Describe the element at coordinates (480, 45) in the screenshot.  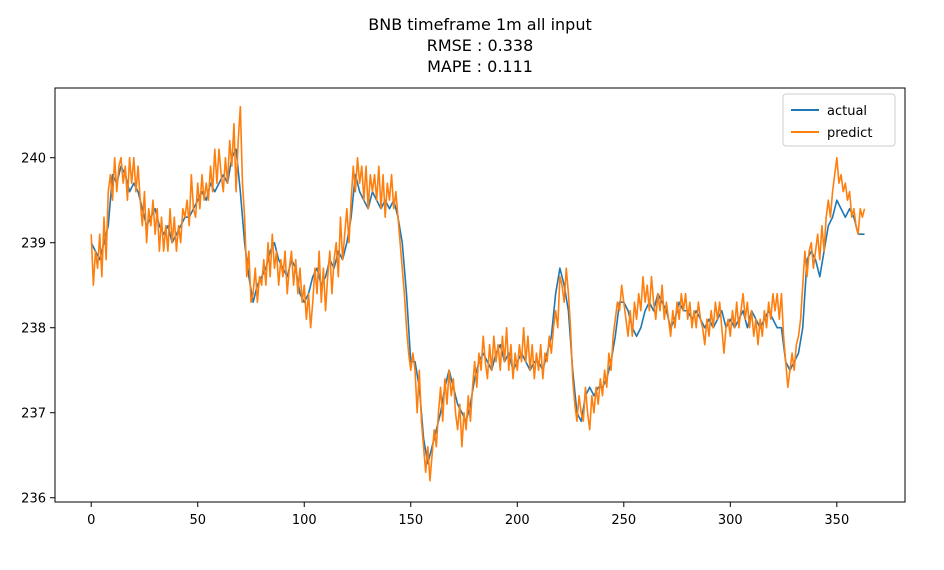
I see `chart-title-line-2: RMSE : 0.338` at that location.